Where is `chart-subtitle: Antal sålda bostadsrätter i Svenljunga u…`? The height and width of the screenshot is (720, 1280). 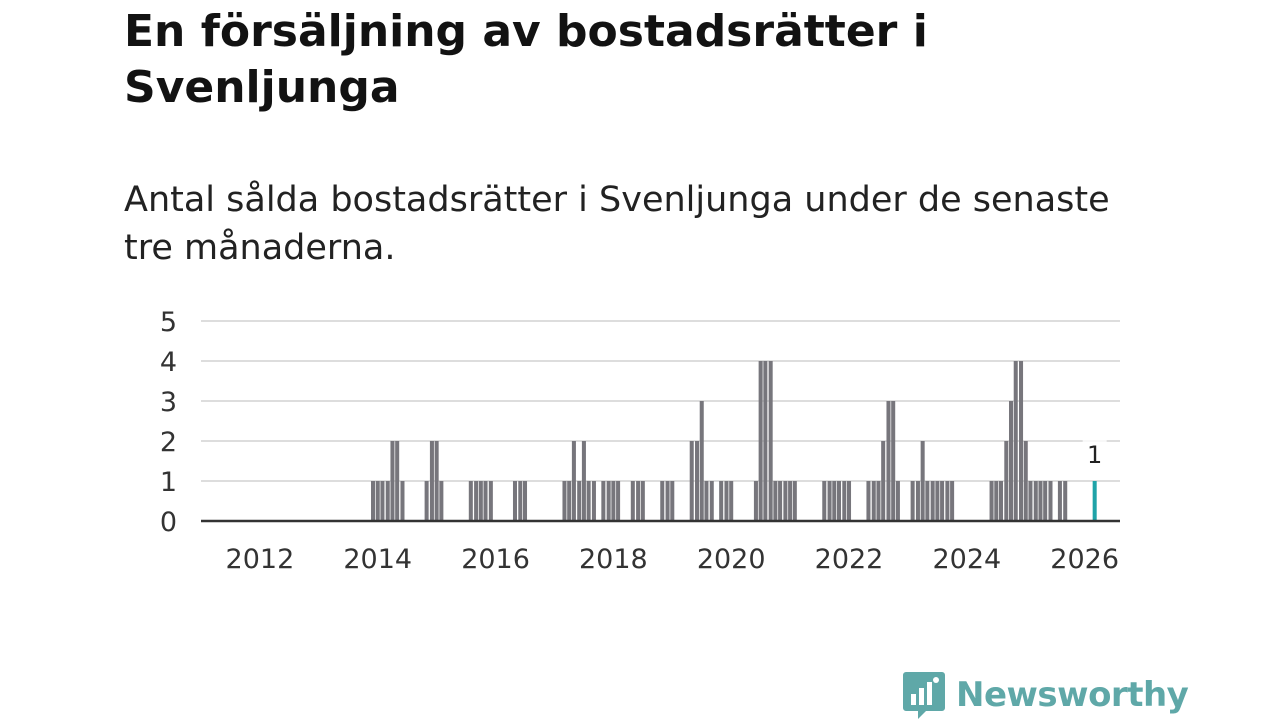 chart-subtitle: Antal sålda bostadsrätter i Svenljunga u… is located at coordinates (617, 224).